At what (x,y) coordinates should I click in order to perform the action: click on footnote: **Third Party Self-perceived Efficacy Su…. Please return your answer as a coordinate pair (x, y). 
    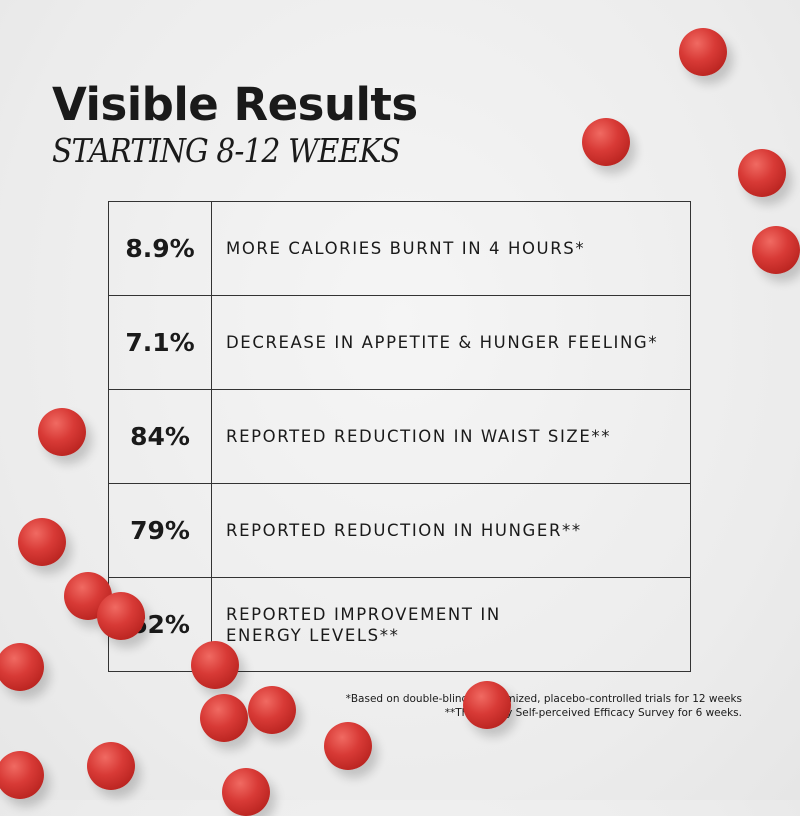
    Looking at the image, I should click on (593, 713).